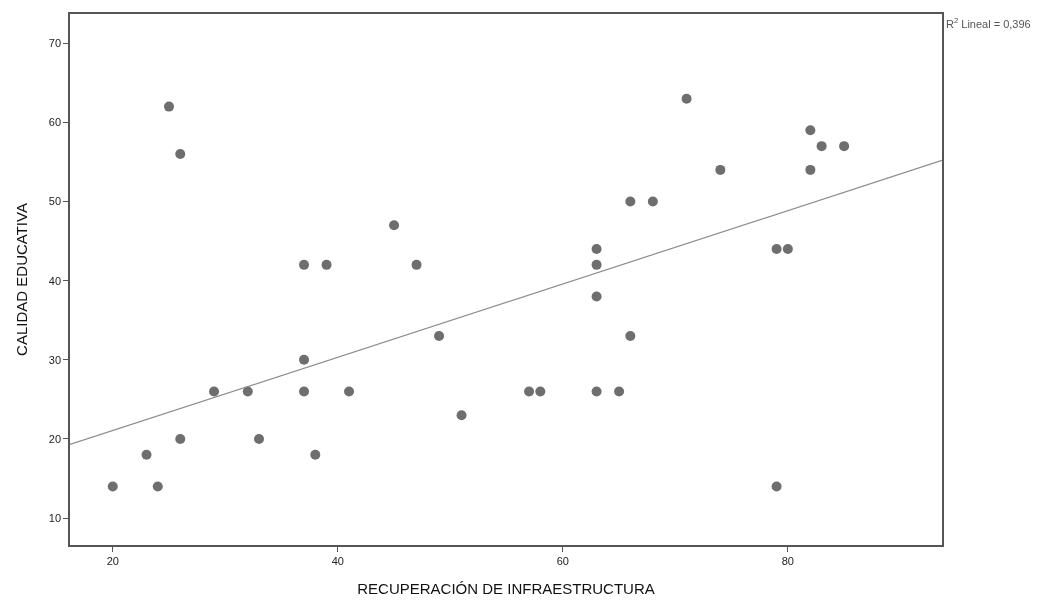 The image size is (1049, 611). I want to click on y-tick-label: 10, so click(55, 517).